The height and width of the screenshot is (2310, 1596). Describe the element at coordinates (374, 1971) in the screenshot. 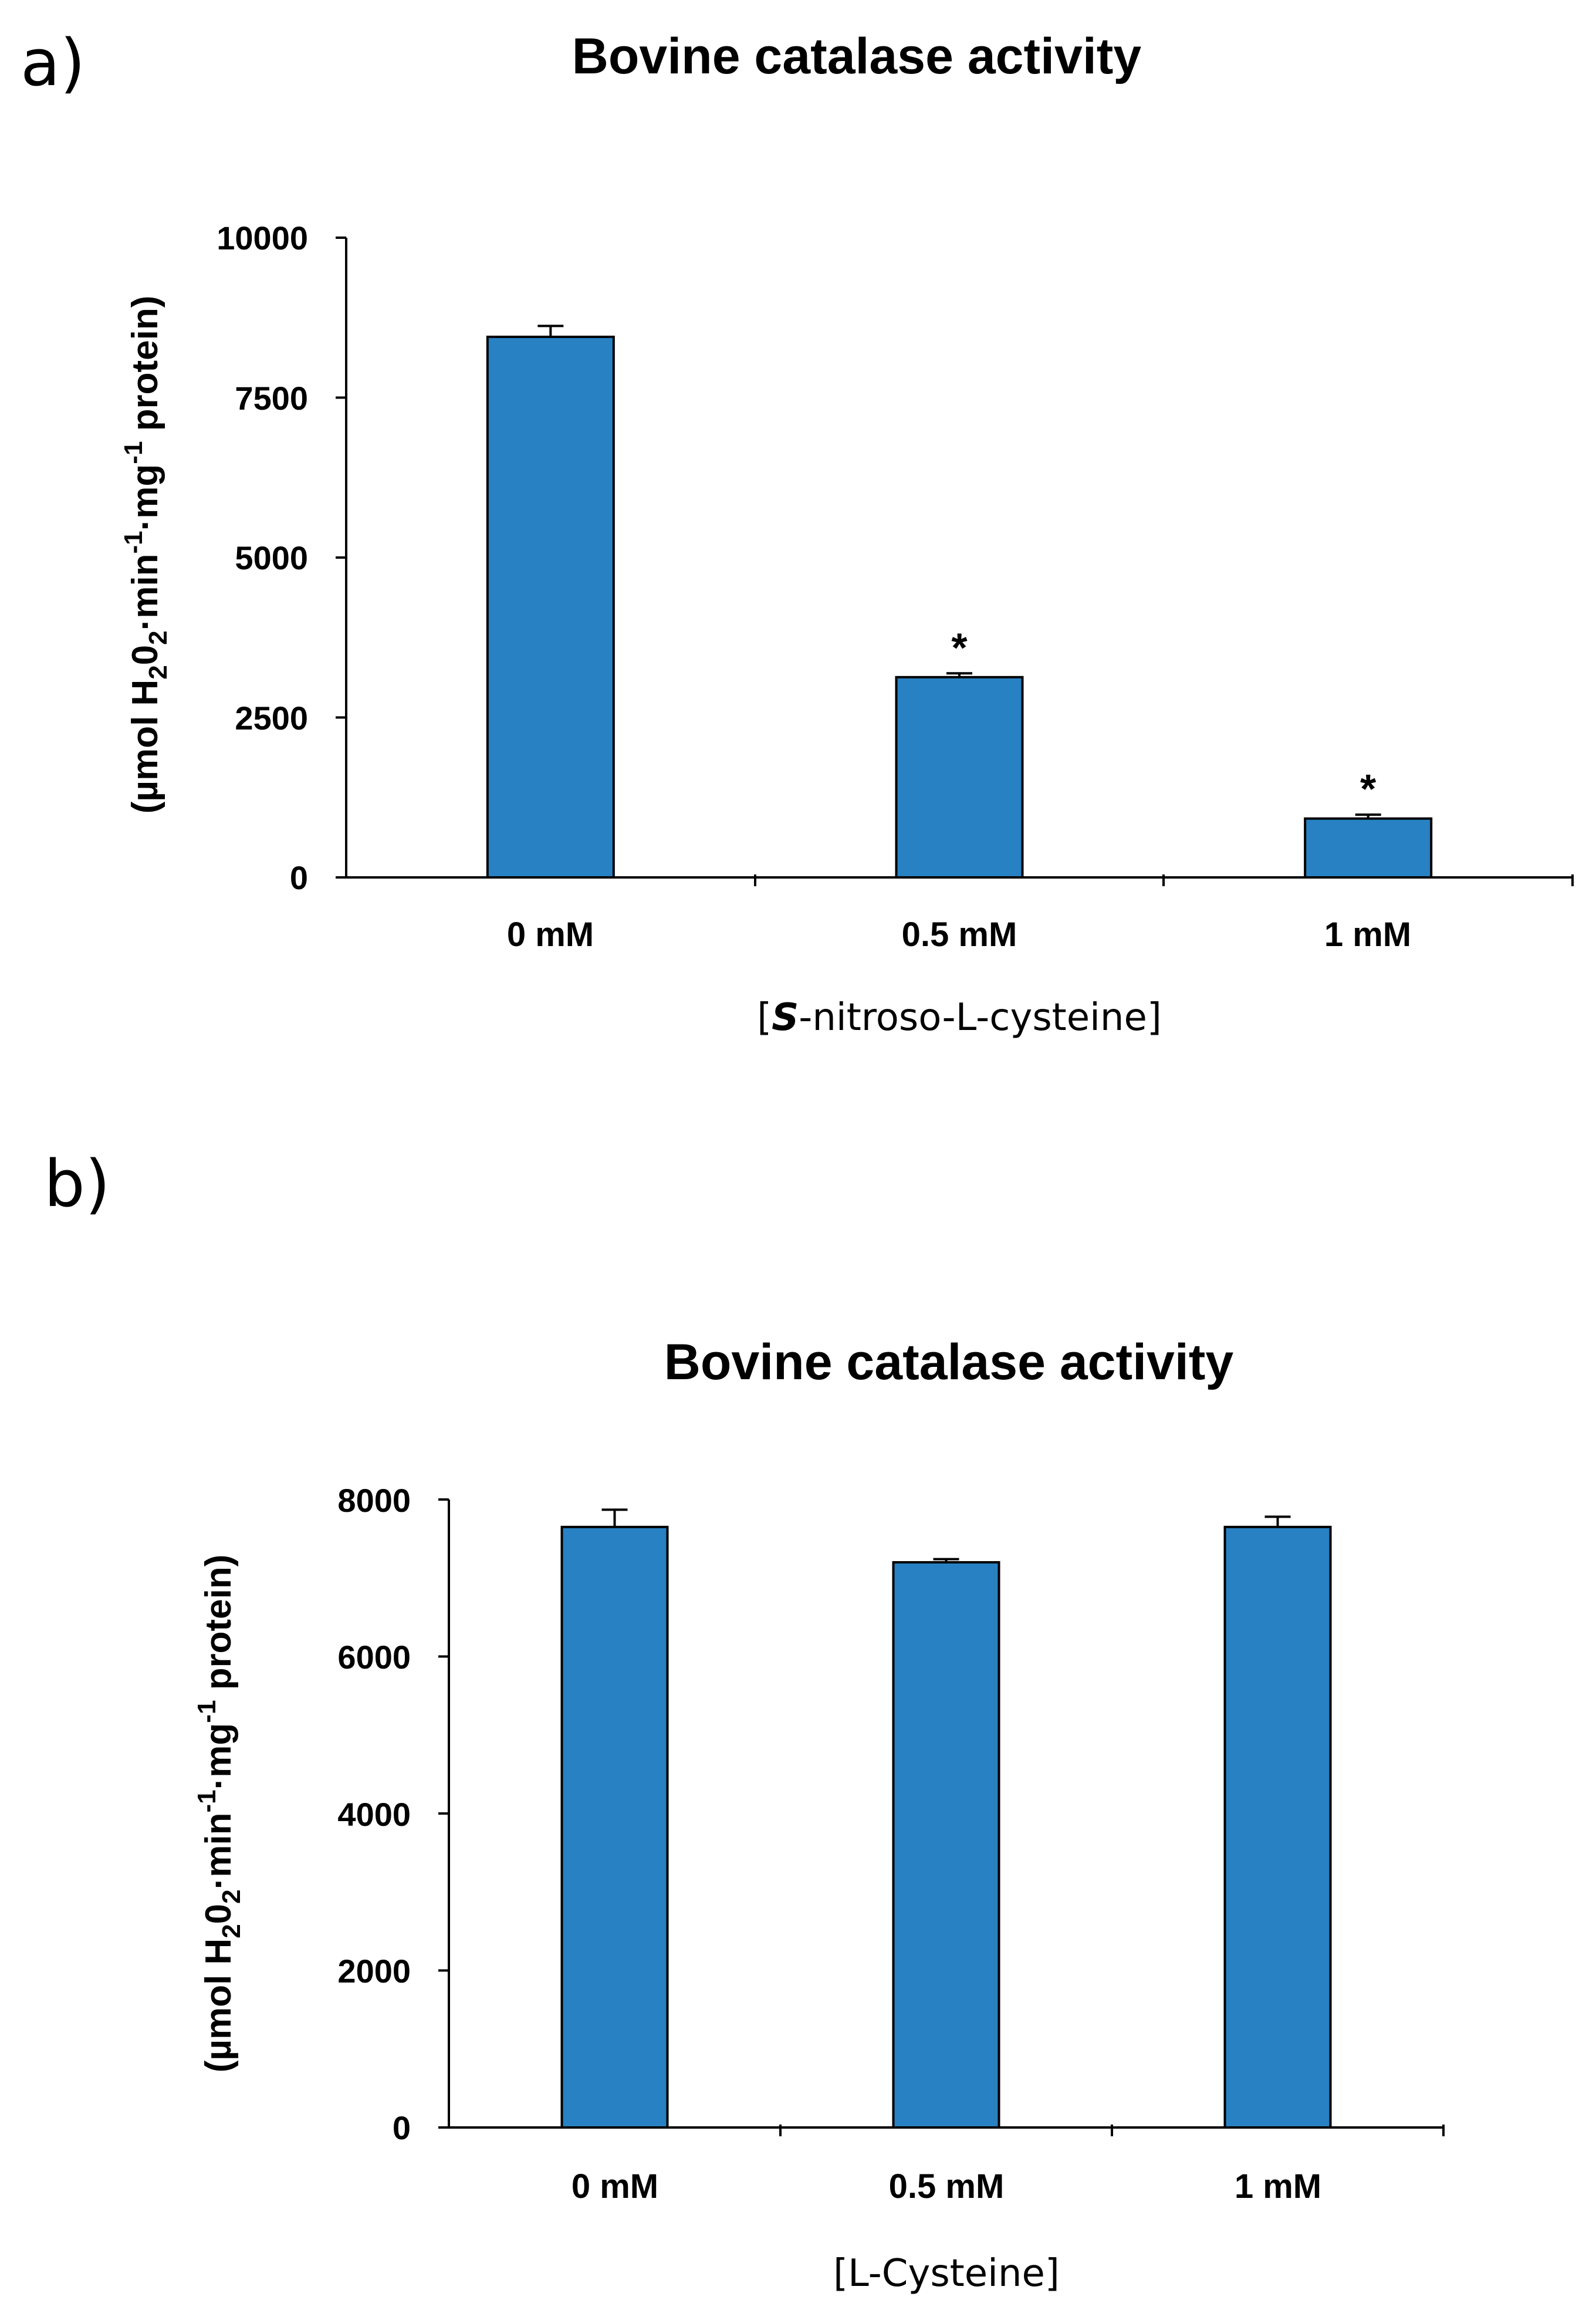

I see `panel-b-y-tick-label: 2000` at that location.